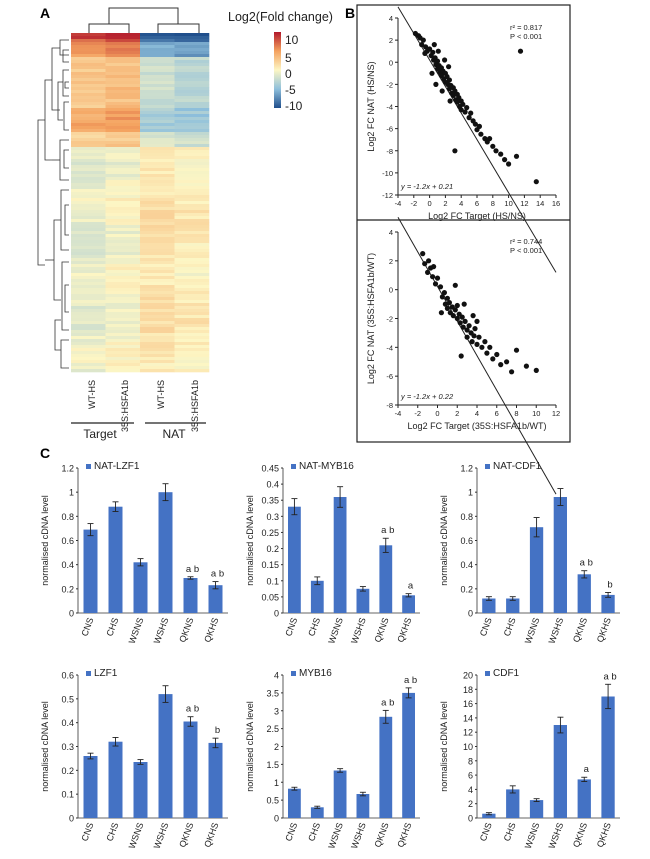  I want to click on regression-equation: y = -1.2x + 0.22, so click(427, 396).